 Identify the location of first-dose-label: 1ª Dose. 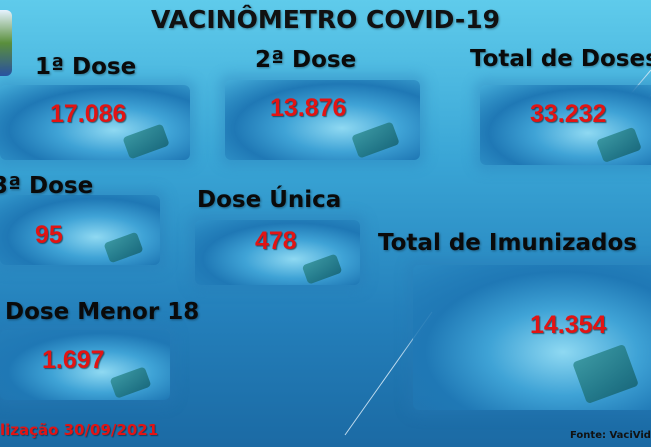
(86, 67).